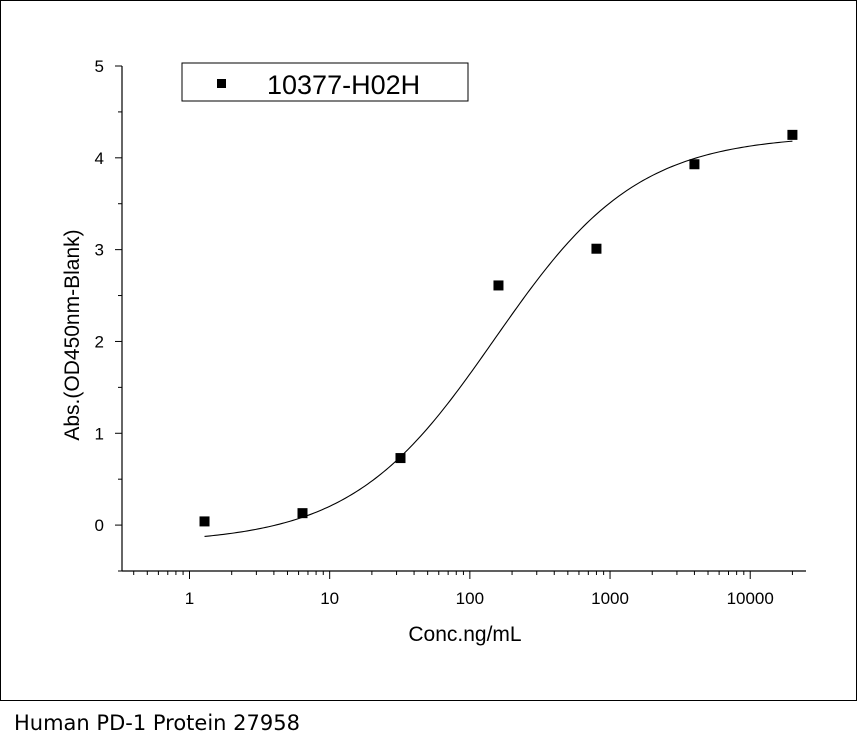  What do you see at coordinates (99, 341) in the screenshot?
I see `y-tick-label: 2` at bounding box center [99, 341].